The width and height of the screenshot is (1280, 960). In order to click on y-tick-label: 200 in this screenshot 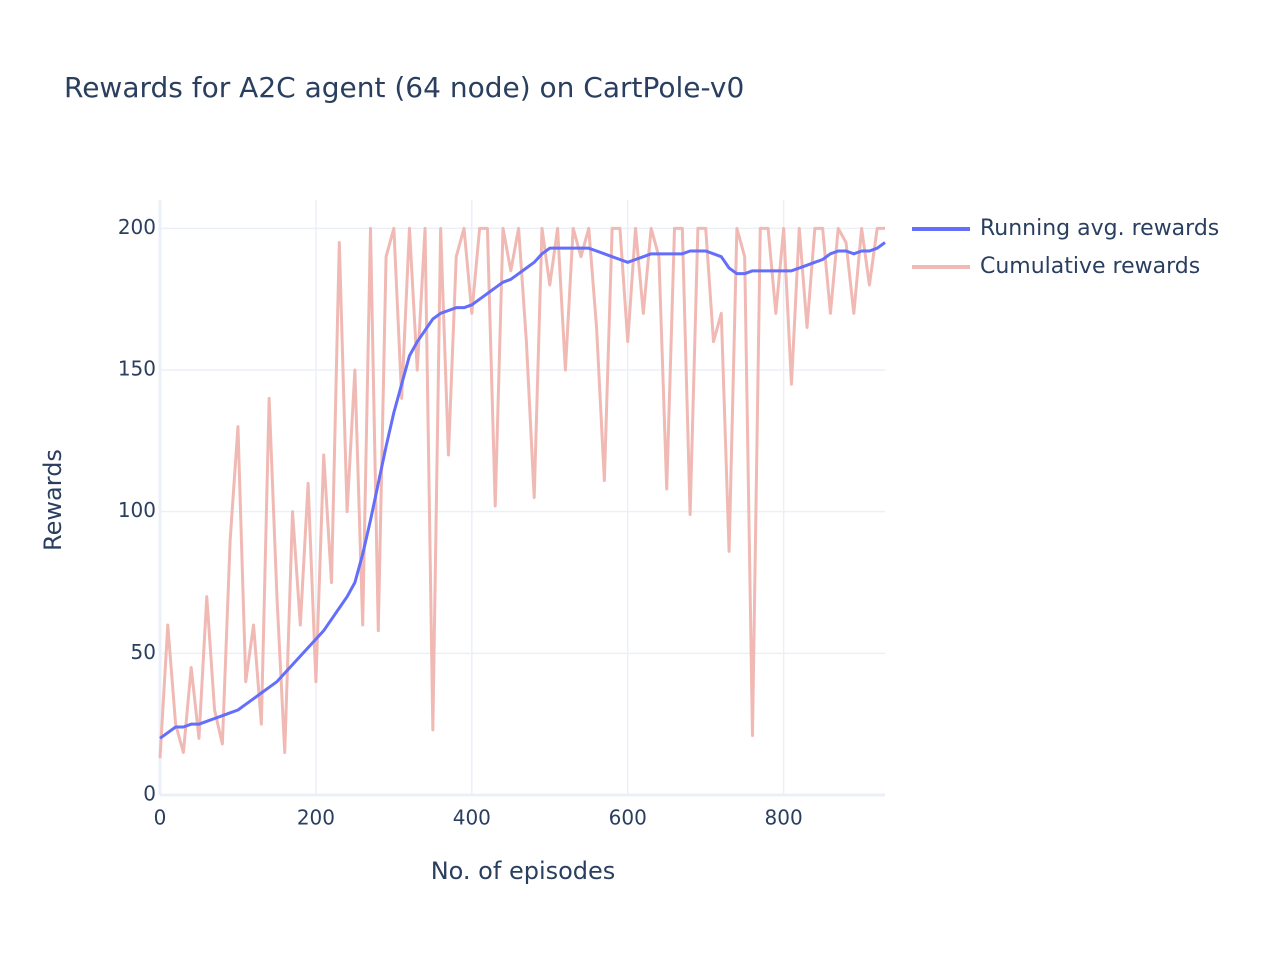, I will do `click(137, 227)`.